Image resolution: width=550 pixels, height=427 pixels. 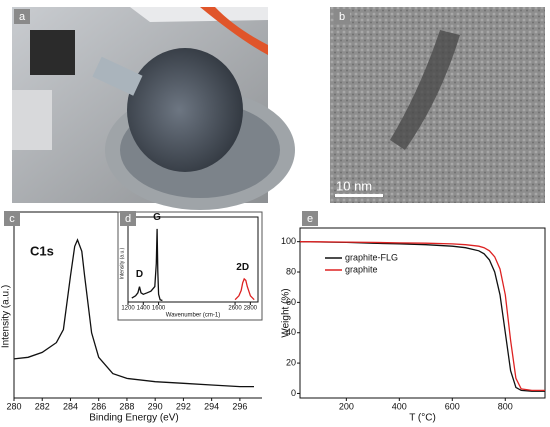 I want to click on y-tick-label: 60, so click(x=291, y=302).